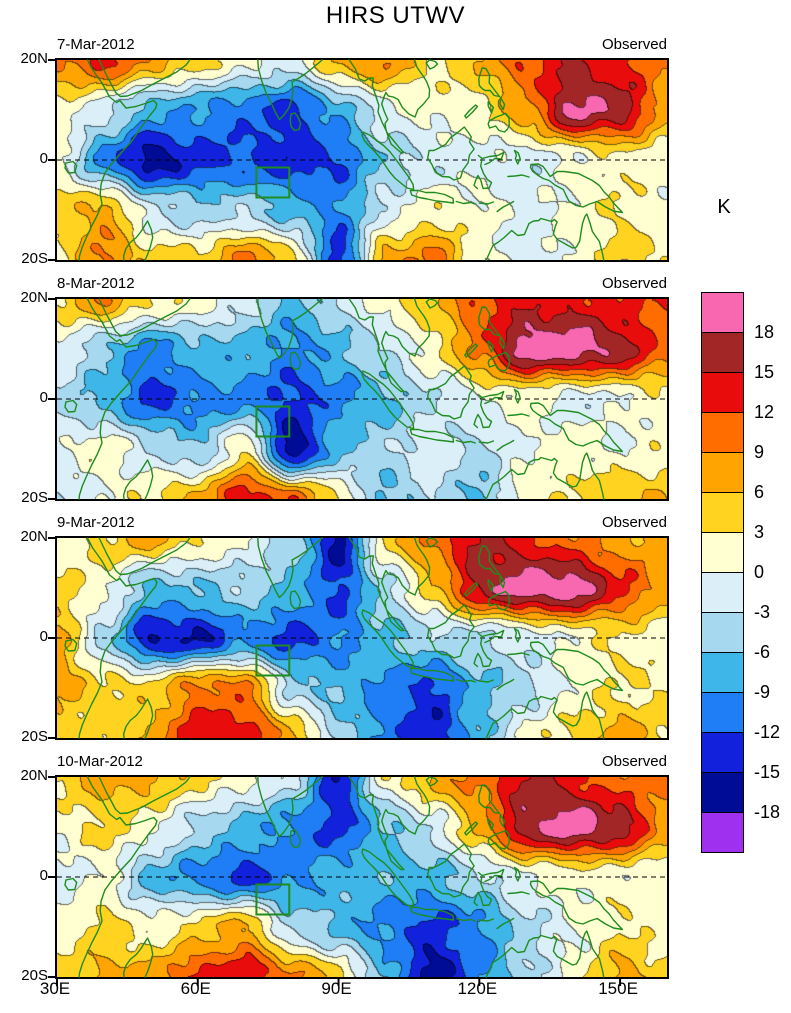  Describe the element at coordinates (34, 736) in the screenshot. I see `y-axis-tick-label: 20S` at that location.